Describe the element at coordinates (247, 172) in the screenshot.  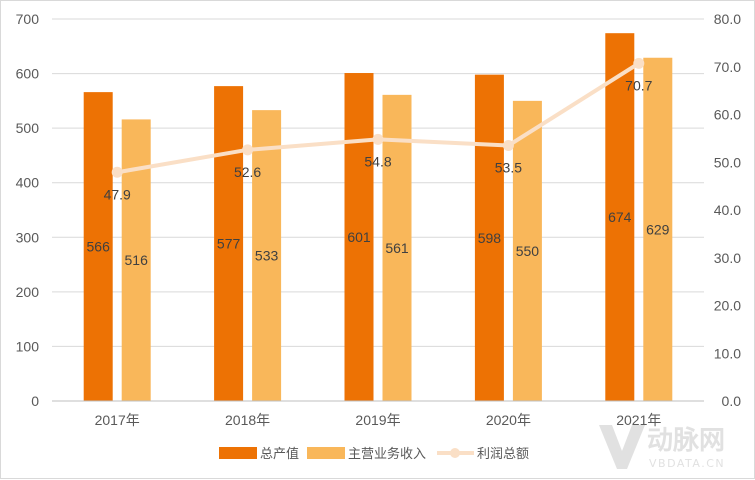
I see `profit-value-label: 52.6` at that location.